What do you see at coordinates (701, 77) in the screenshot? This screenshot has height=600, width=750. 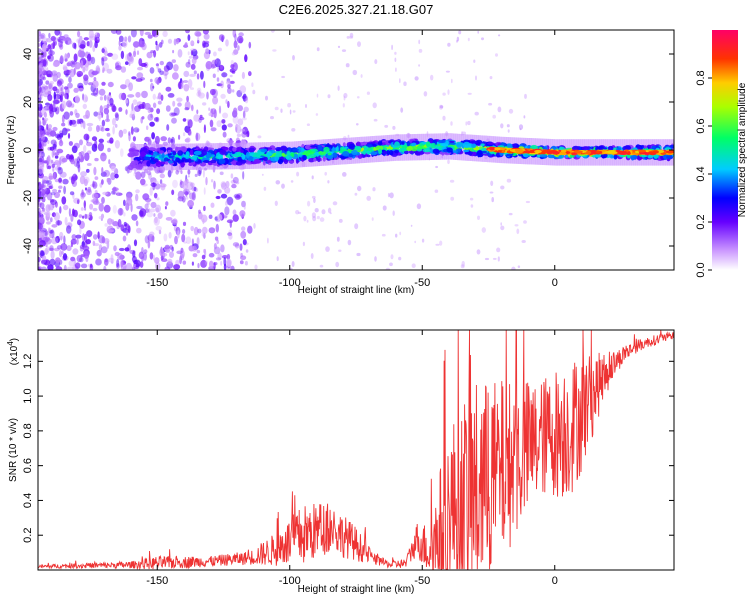 I see `colorbar-tick-label: 0.8` at bounding box center [701, 77].